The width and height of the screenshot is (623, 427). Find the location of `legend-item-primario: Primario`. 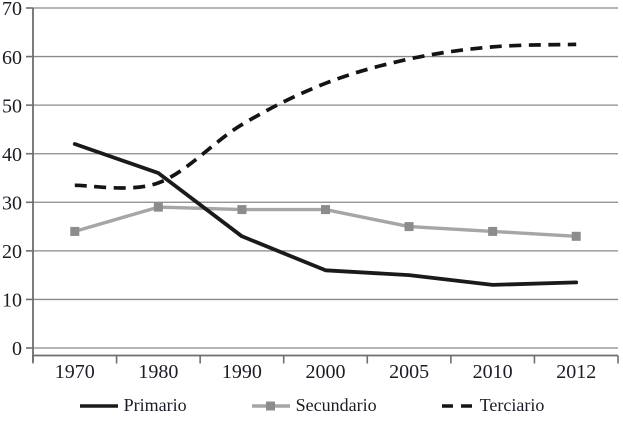

legend-item-primario: Primario is located at coordinates (133, 406).